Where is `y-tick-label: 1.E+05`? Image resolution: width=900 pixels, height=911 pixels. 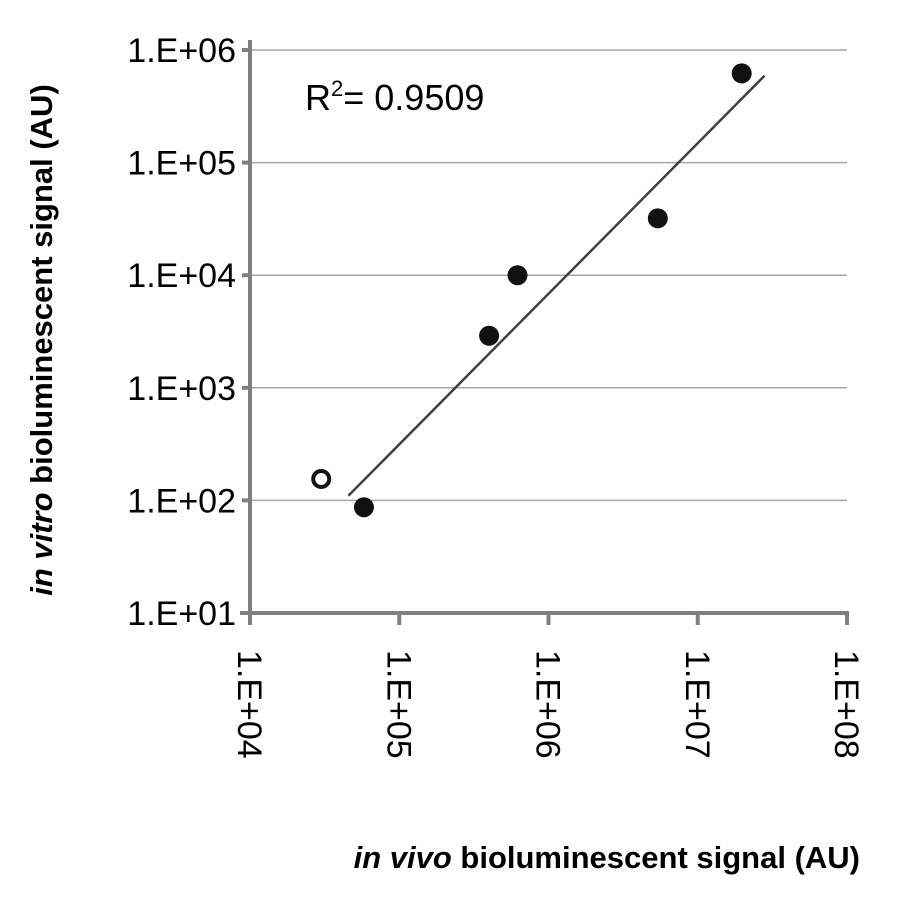
y-tick-label: 1.E+05 is located at coordinates (181, 164).